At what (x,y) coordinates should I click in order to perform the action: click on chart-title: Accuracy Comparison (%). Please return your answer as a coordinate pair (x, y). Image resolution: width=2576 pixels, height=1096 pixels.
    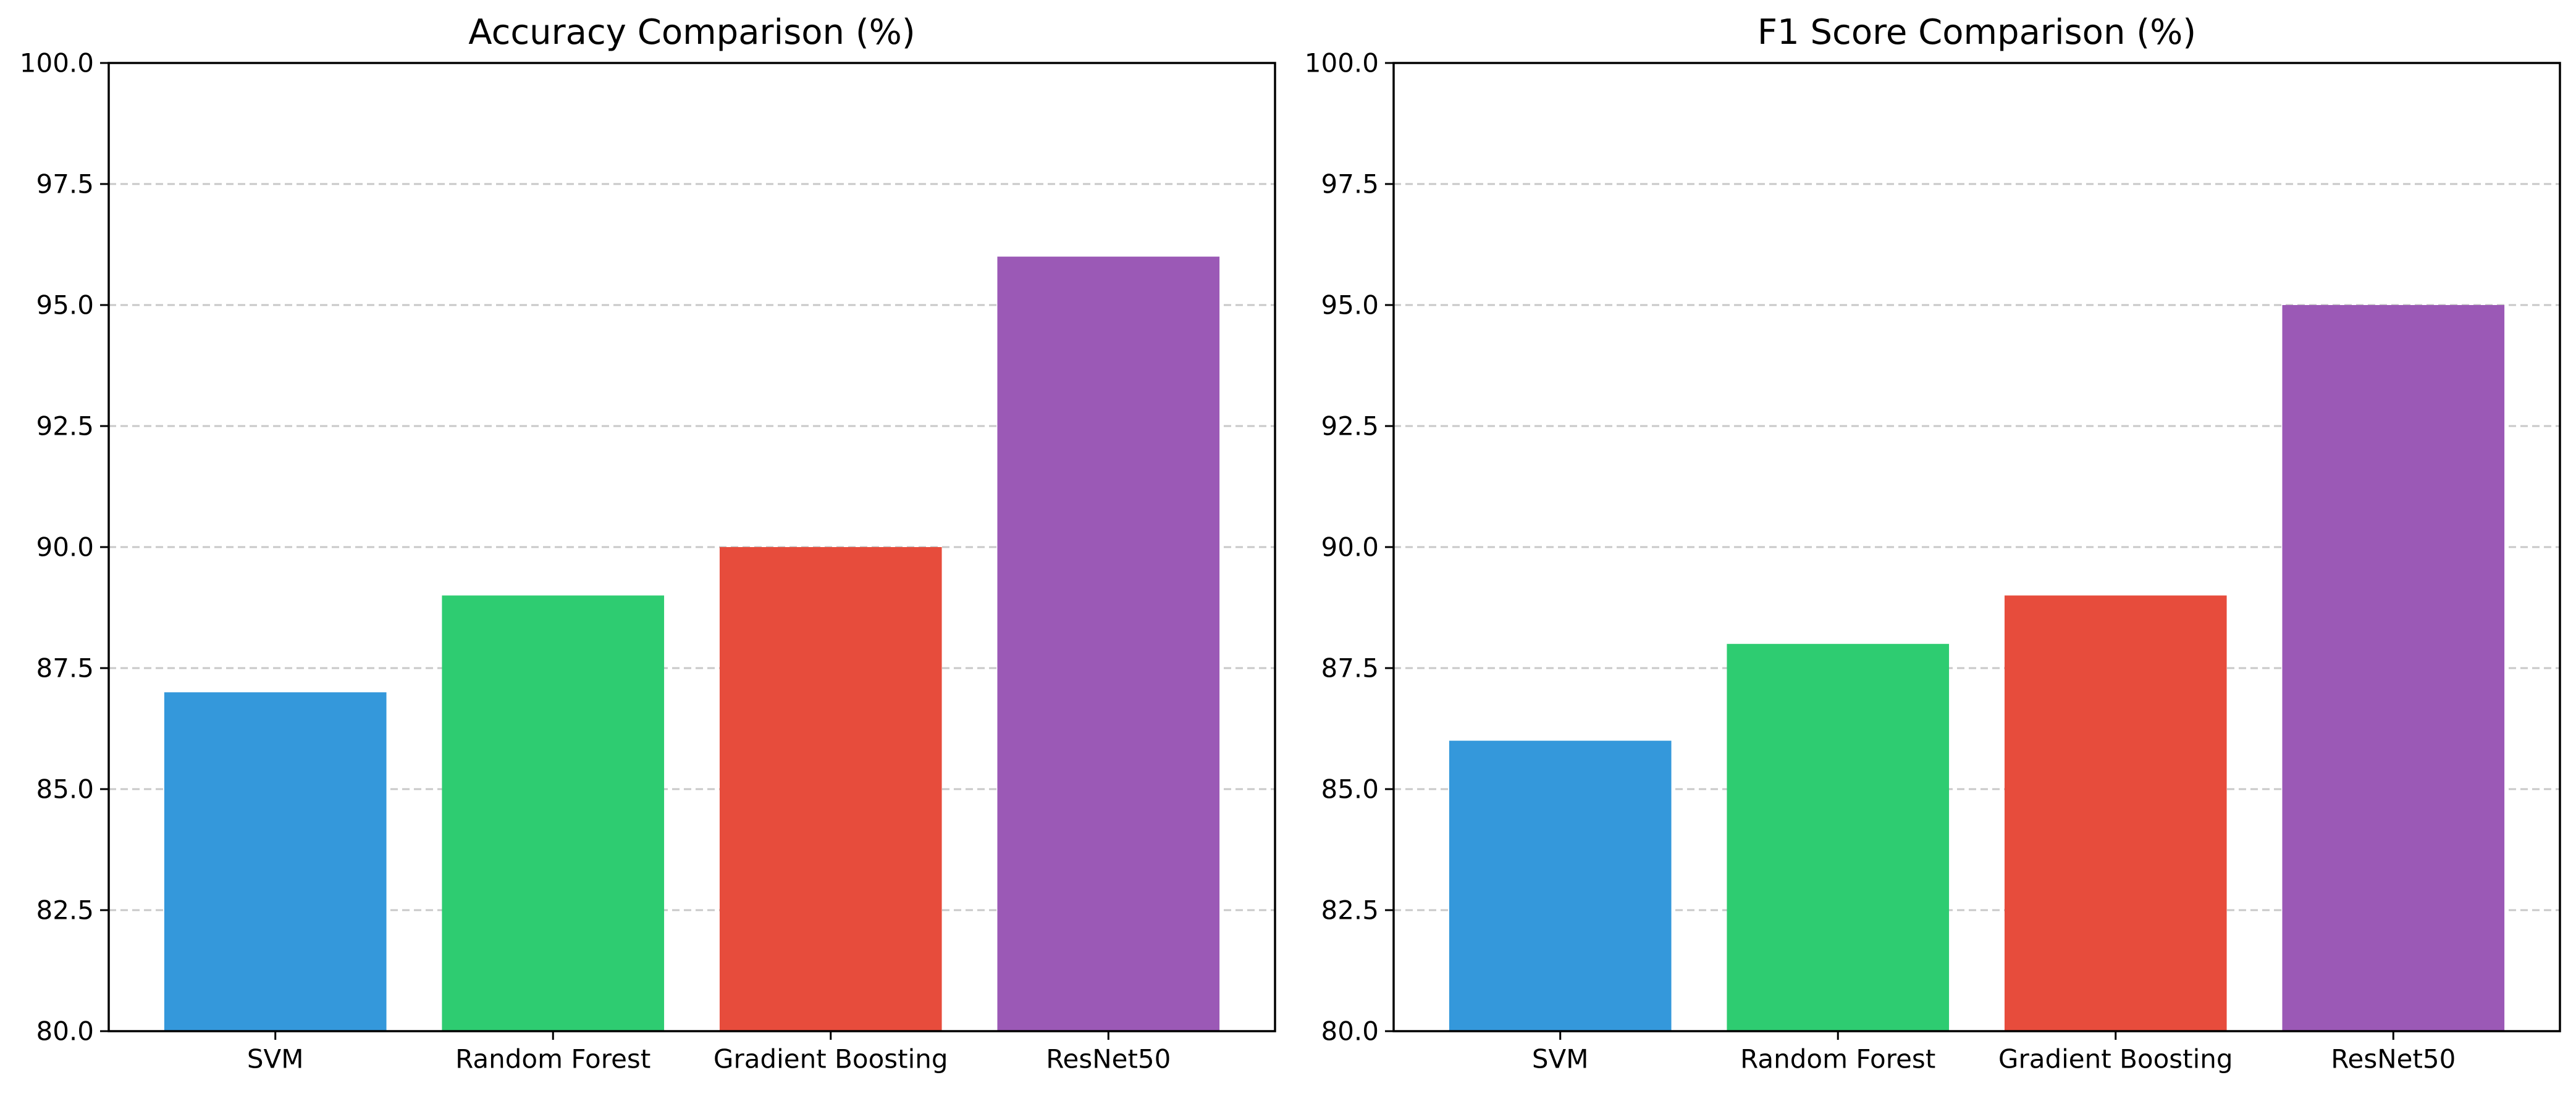
    Looking at the image, I should click on (691, 32).